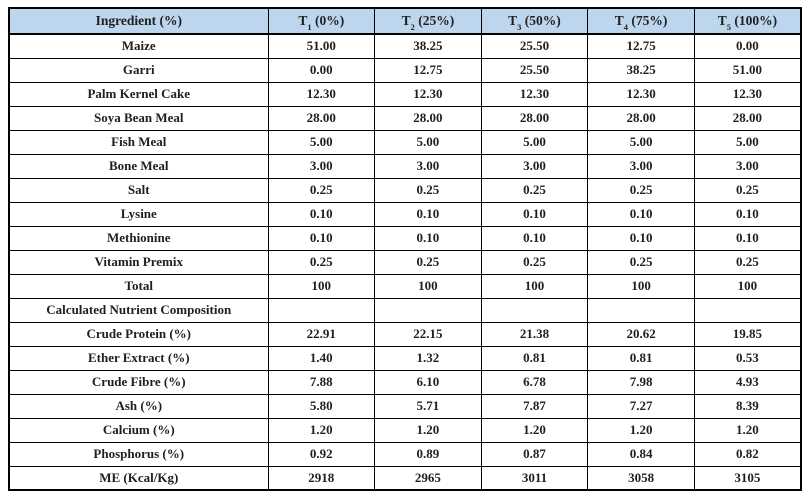  I want to click on value-cell: 5.71, so click(428, 406).